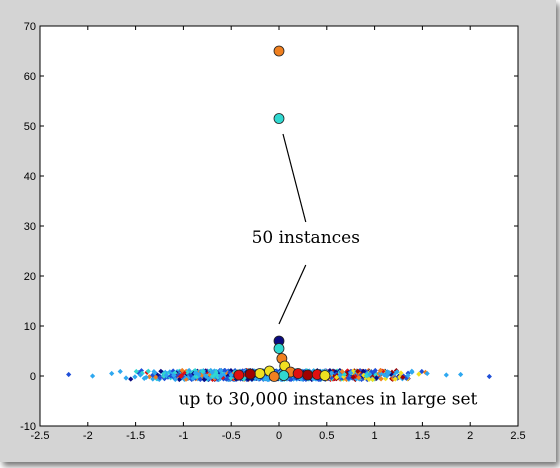 The height and width of the screenshot is (468, 560). What do you see at coordinates (231, 436) in the screenshot?
I see `x-tick-label: -0.5` at bounding box center [231, 436].